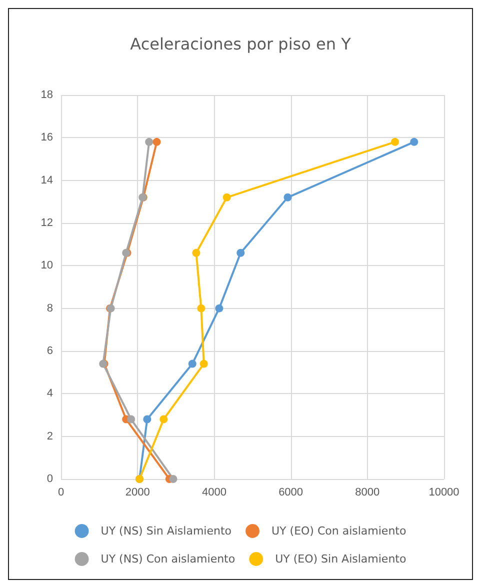 The height and width of the screenshot is (588, 481). What do you see at coordinates (49, 479) in the screenshot?
I see `y-tick-label: 0` at bounding box center [49, 479].